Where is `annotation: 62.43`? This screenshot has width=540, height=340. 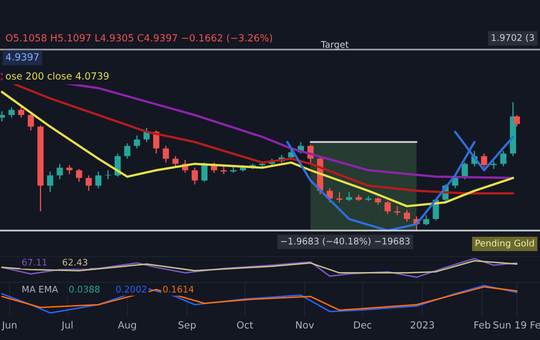
annotation: 62.43 is located at coordinates (75, 262).